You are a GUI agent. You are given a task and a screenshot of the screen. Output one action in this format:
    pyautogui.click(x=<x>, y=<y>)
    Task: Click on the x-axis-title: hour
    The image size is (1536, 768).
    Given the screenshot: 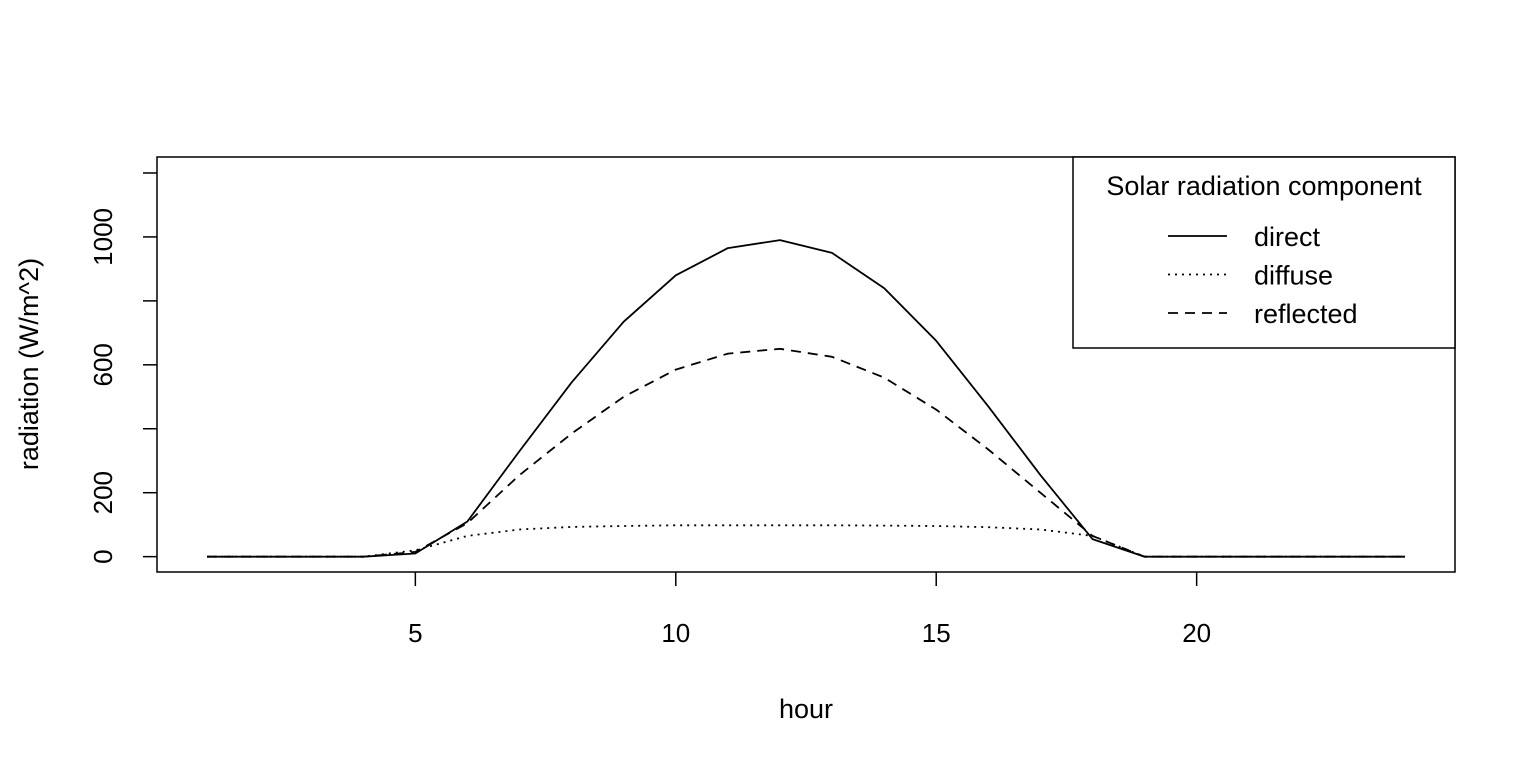 What is the action you would take?
    pyautogui.click(x=806, y=709)
    